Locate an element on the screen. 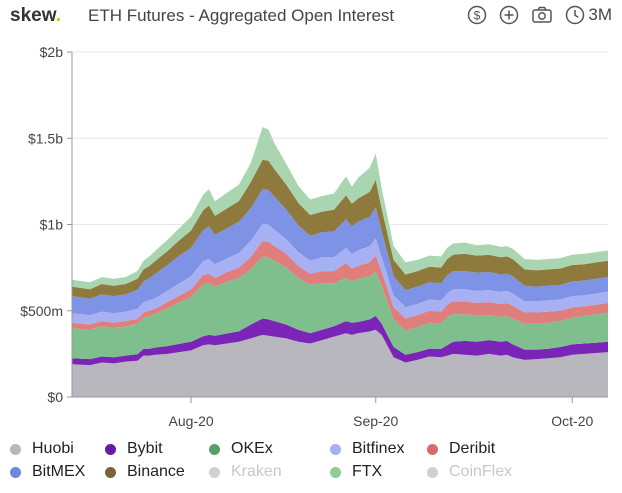 The width and height of the screenshot is (622, 493). legend-item-okex: OKEx is located at coordinates (241, 449).